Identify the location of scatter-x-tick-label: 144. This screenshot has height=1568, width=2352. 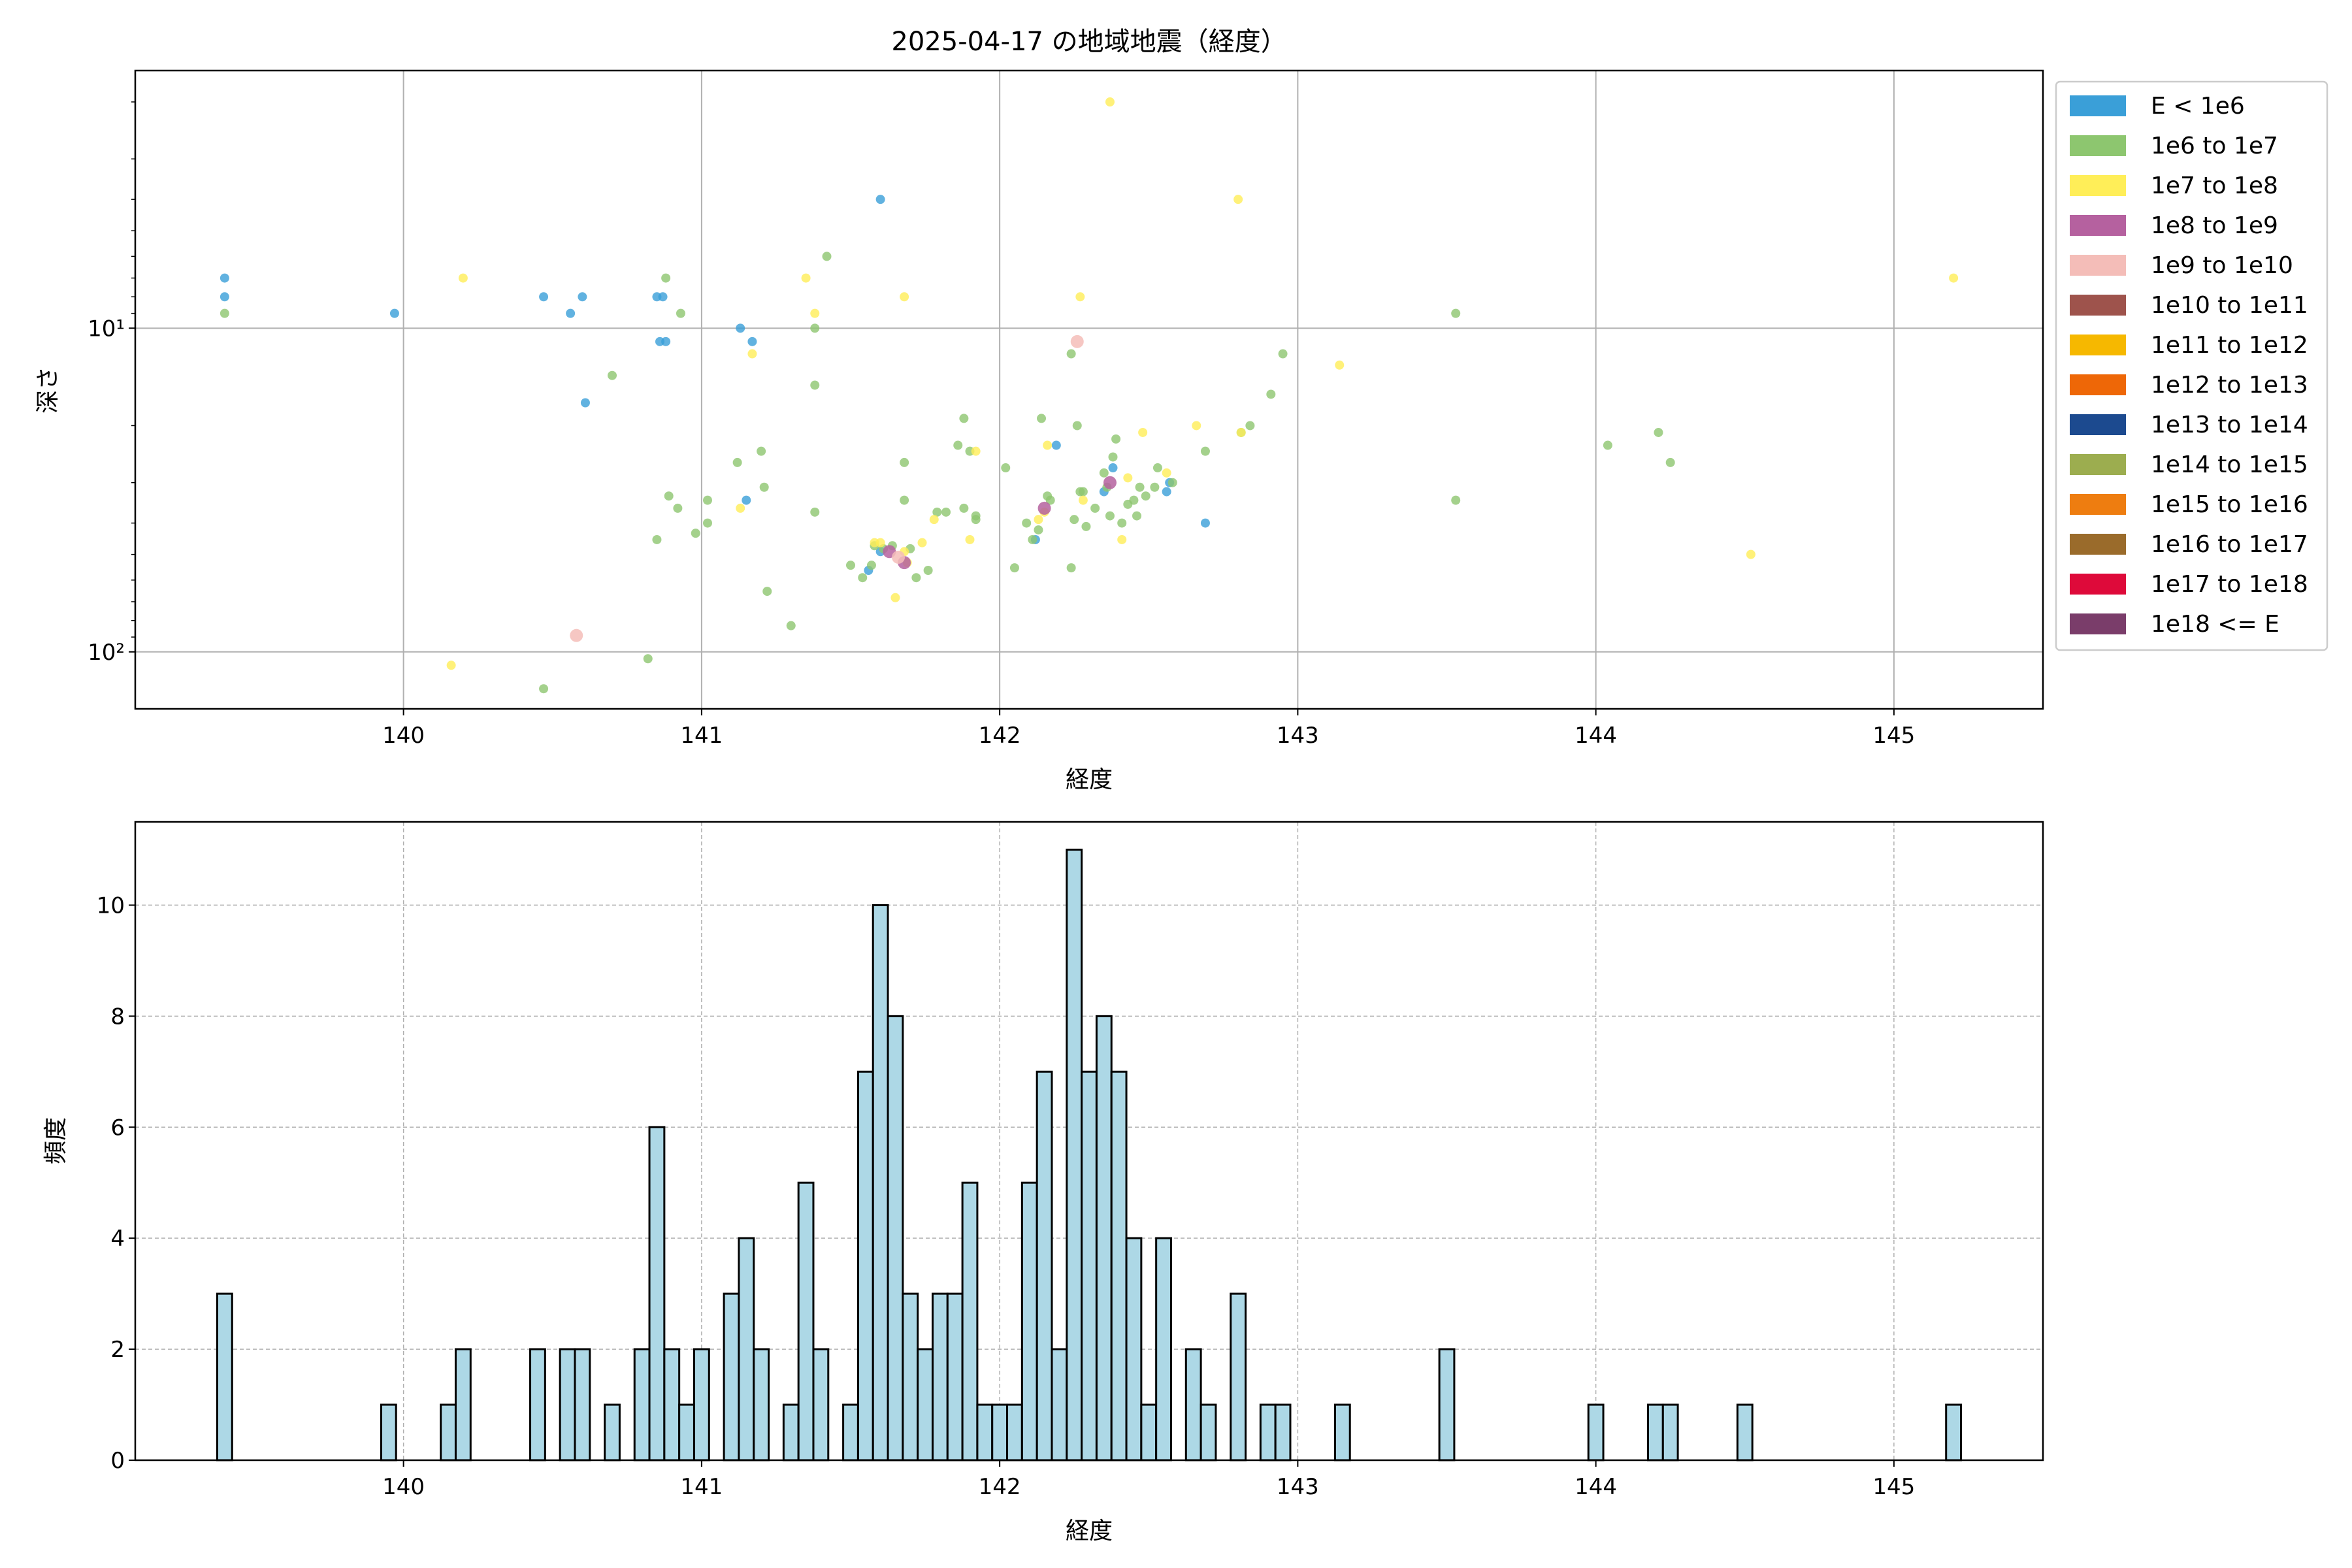
(1596, 736).